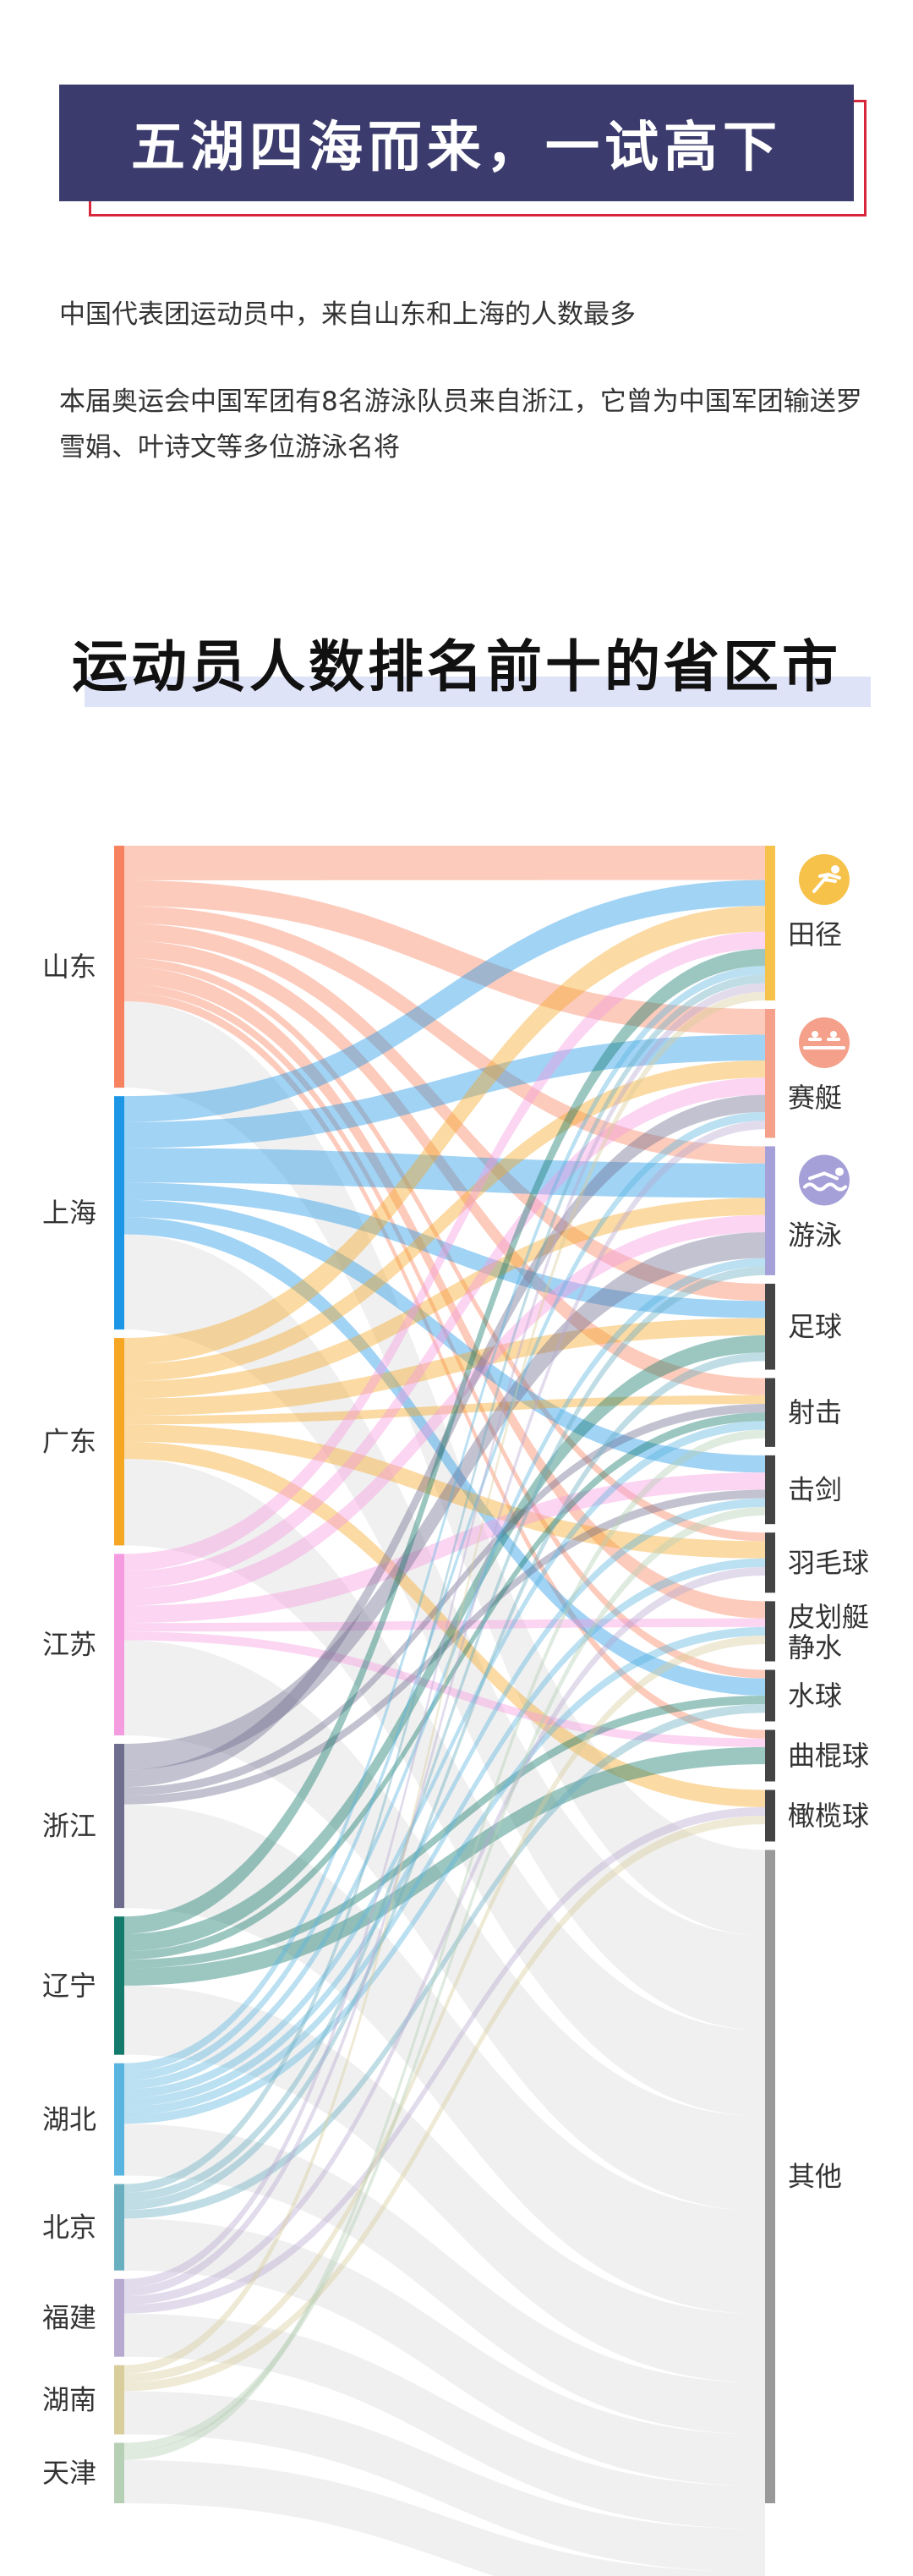  Describe the element at coordinates (828, 1563) in the screenshot. I see `target-node-label: 羽毛球` at that location.